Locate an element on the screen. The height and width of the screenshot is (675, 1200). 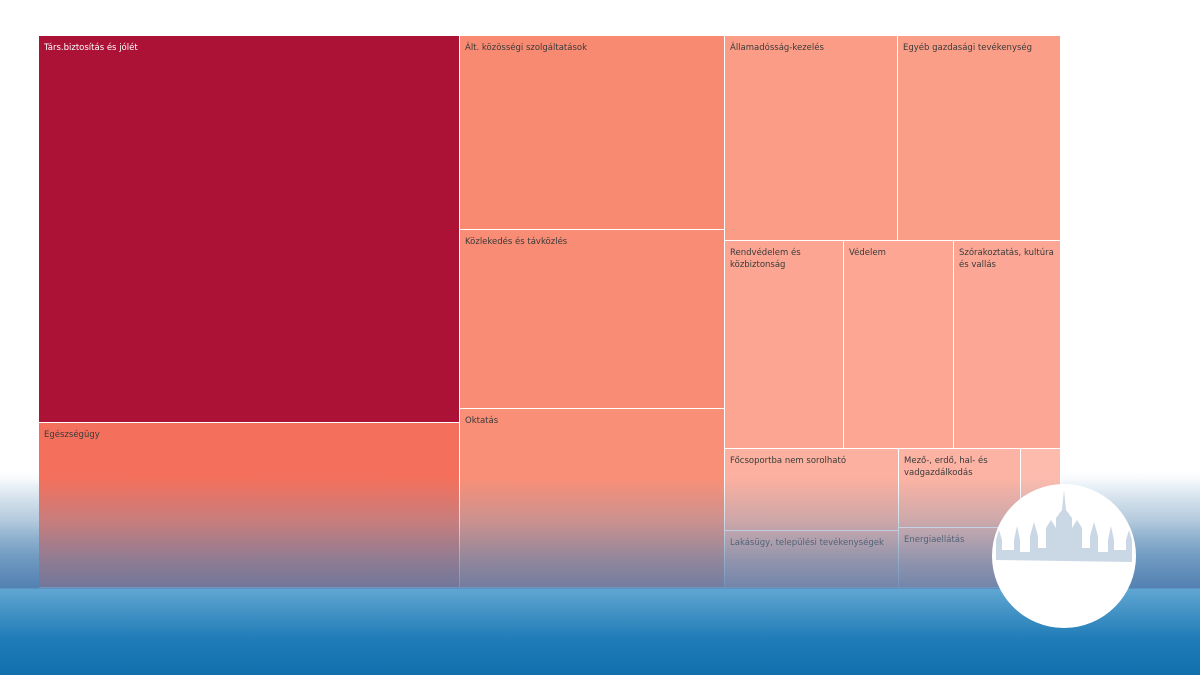
treemap-tile: Egyéb gazdasági tevékenység is located at coordinates (979, 138).